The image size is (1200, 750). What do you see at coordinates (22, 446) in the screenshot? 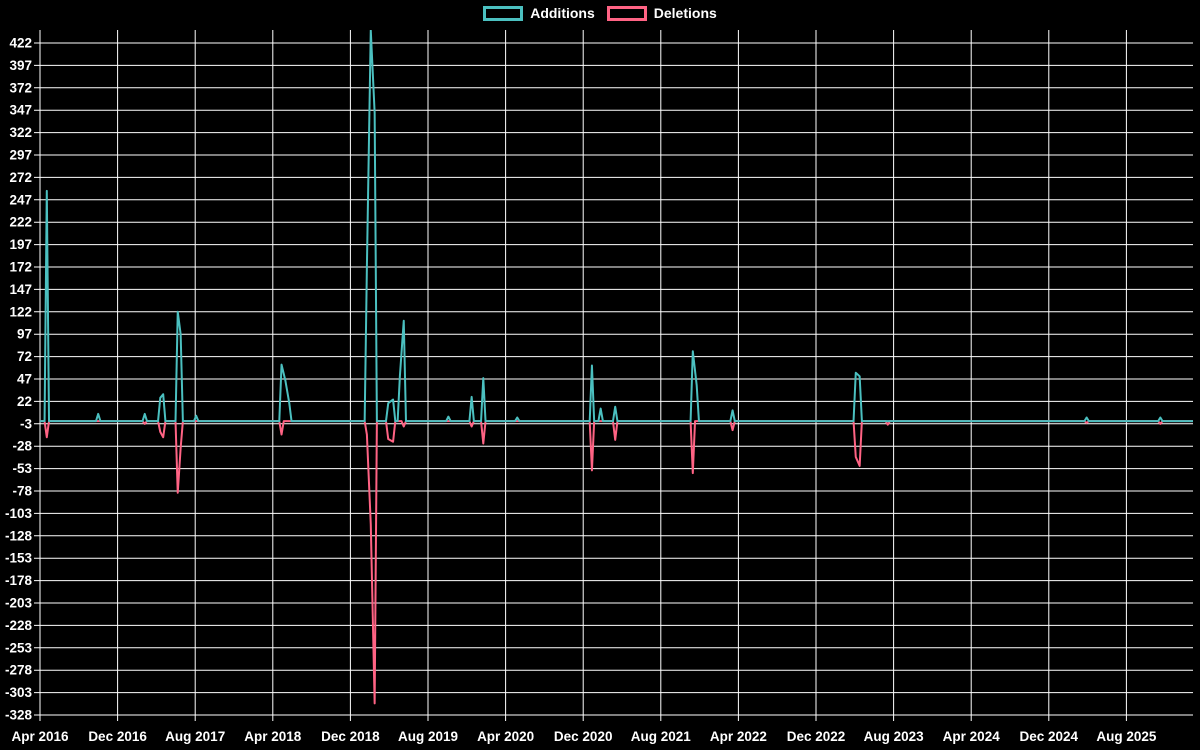
I see `y-tick-label: -28` at bounding box center [22, 446].